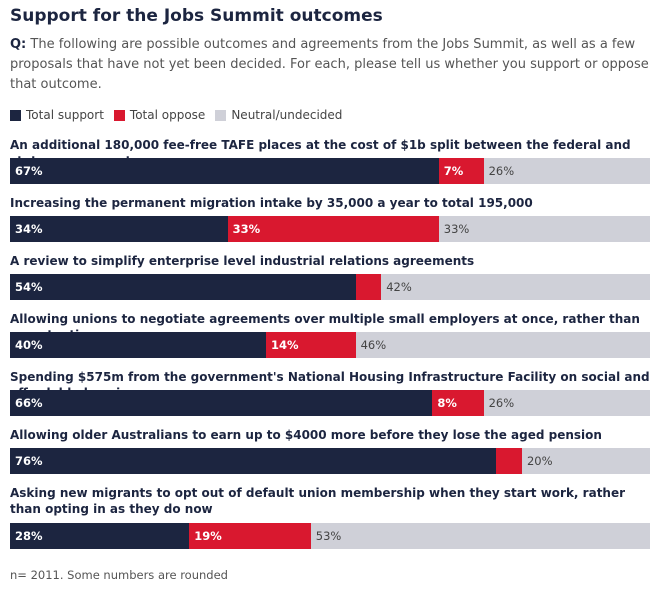  Describe the element at coordinates (29, 229) in the screenshot. I see `data-label-support: 34%` at that location.